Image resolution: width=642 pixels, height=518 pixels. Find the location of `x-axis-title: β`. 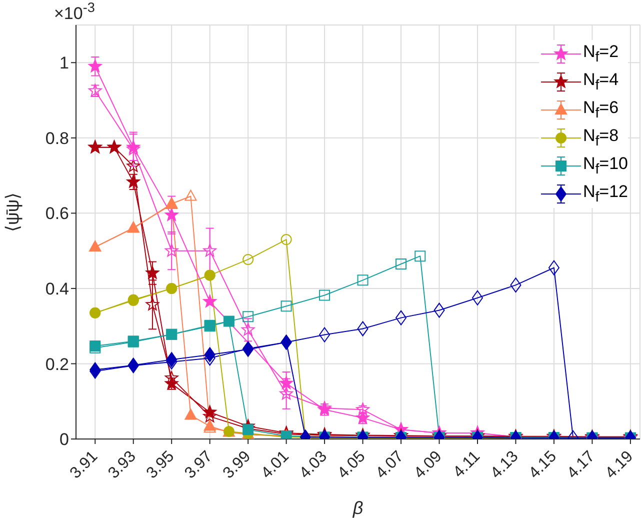

x-axis-title: β is located at coordinates (358, 508).